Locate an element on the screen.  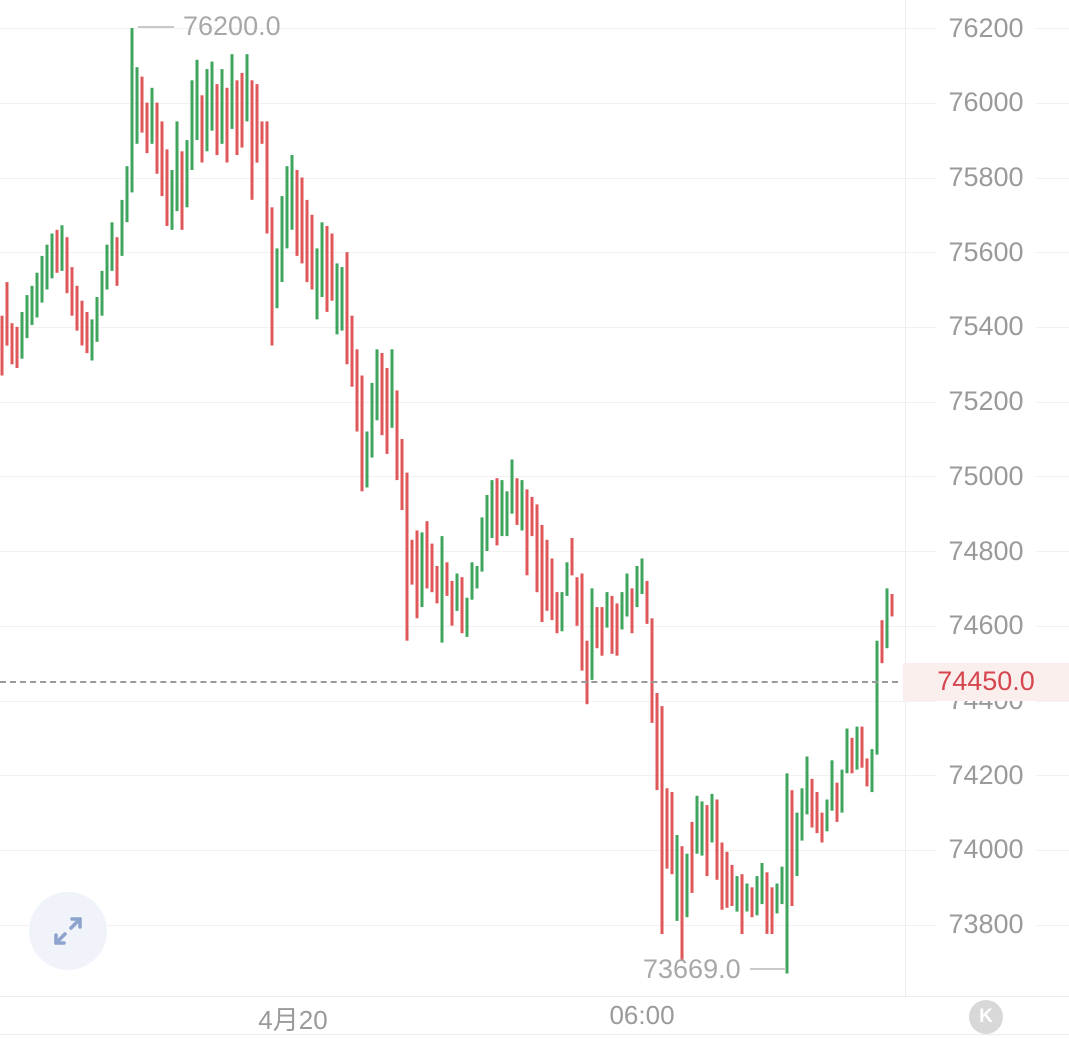
expand-button is located at coordinates (68, 931).